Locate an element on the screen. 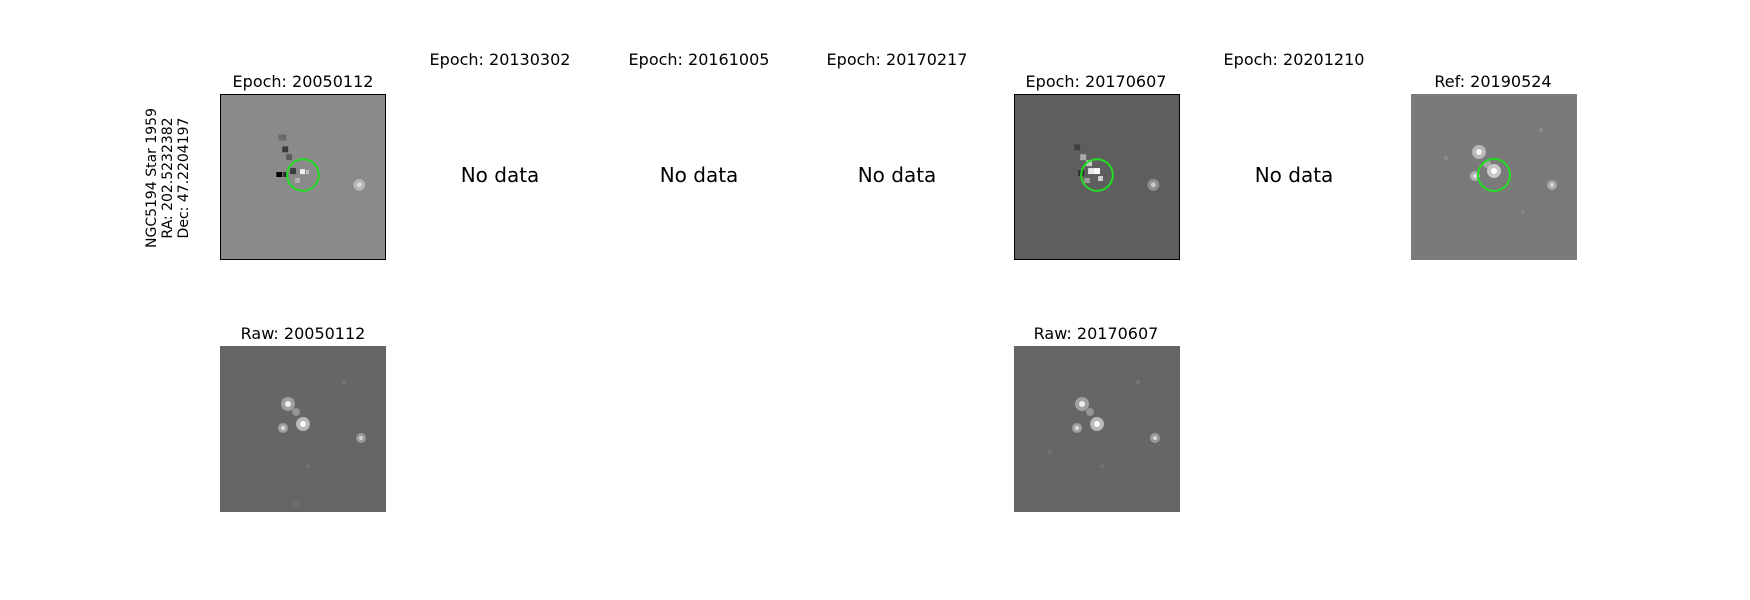 This screenshot has width=1750, height=600. panel-title-raw-2: Raw: 20170607 is located at coordinates (1096, 333).